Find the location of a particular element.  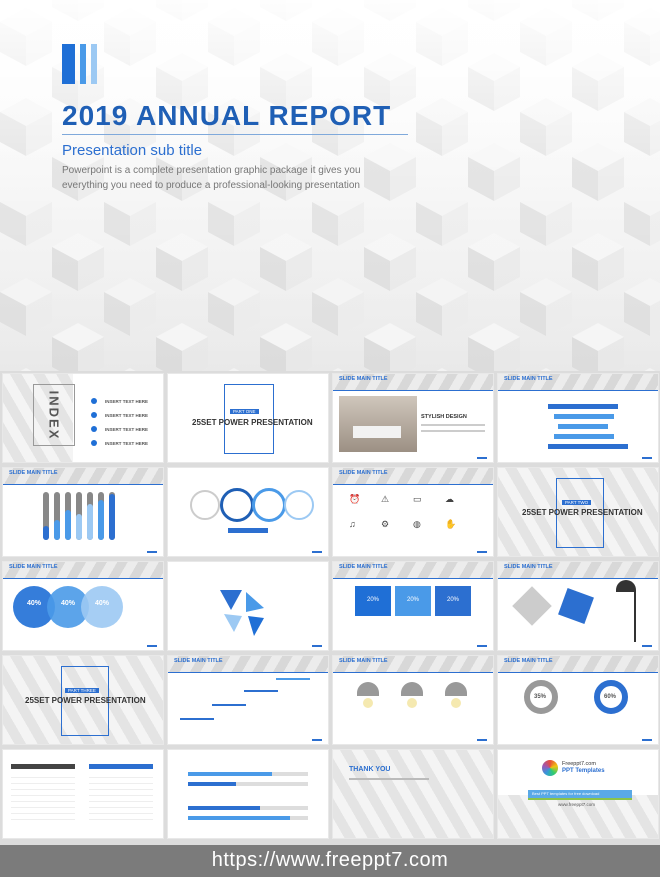

report-subtitle: Presentation sub title is located at coordinates (132, 150).